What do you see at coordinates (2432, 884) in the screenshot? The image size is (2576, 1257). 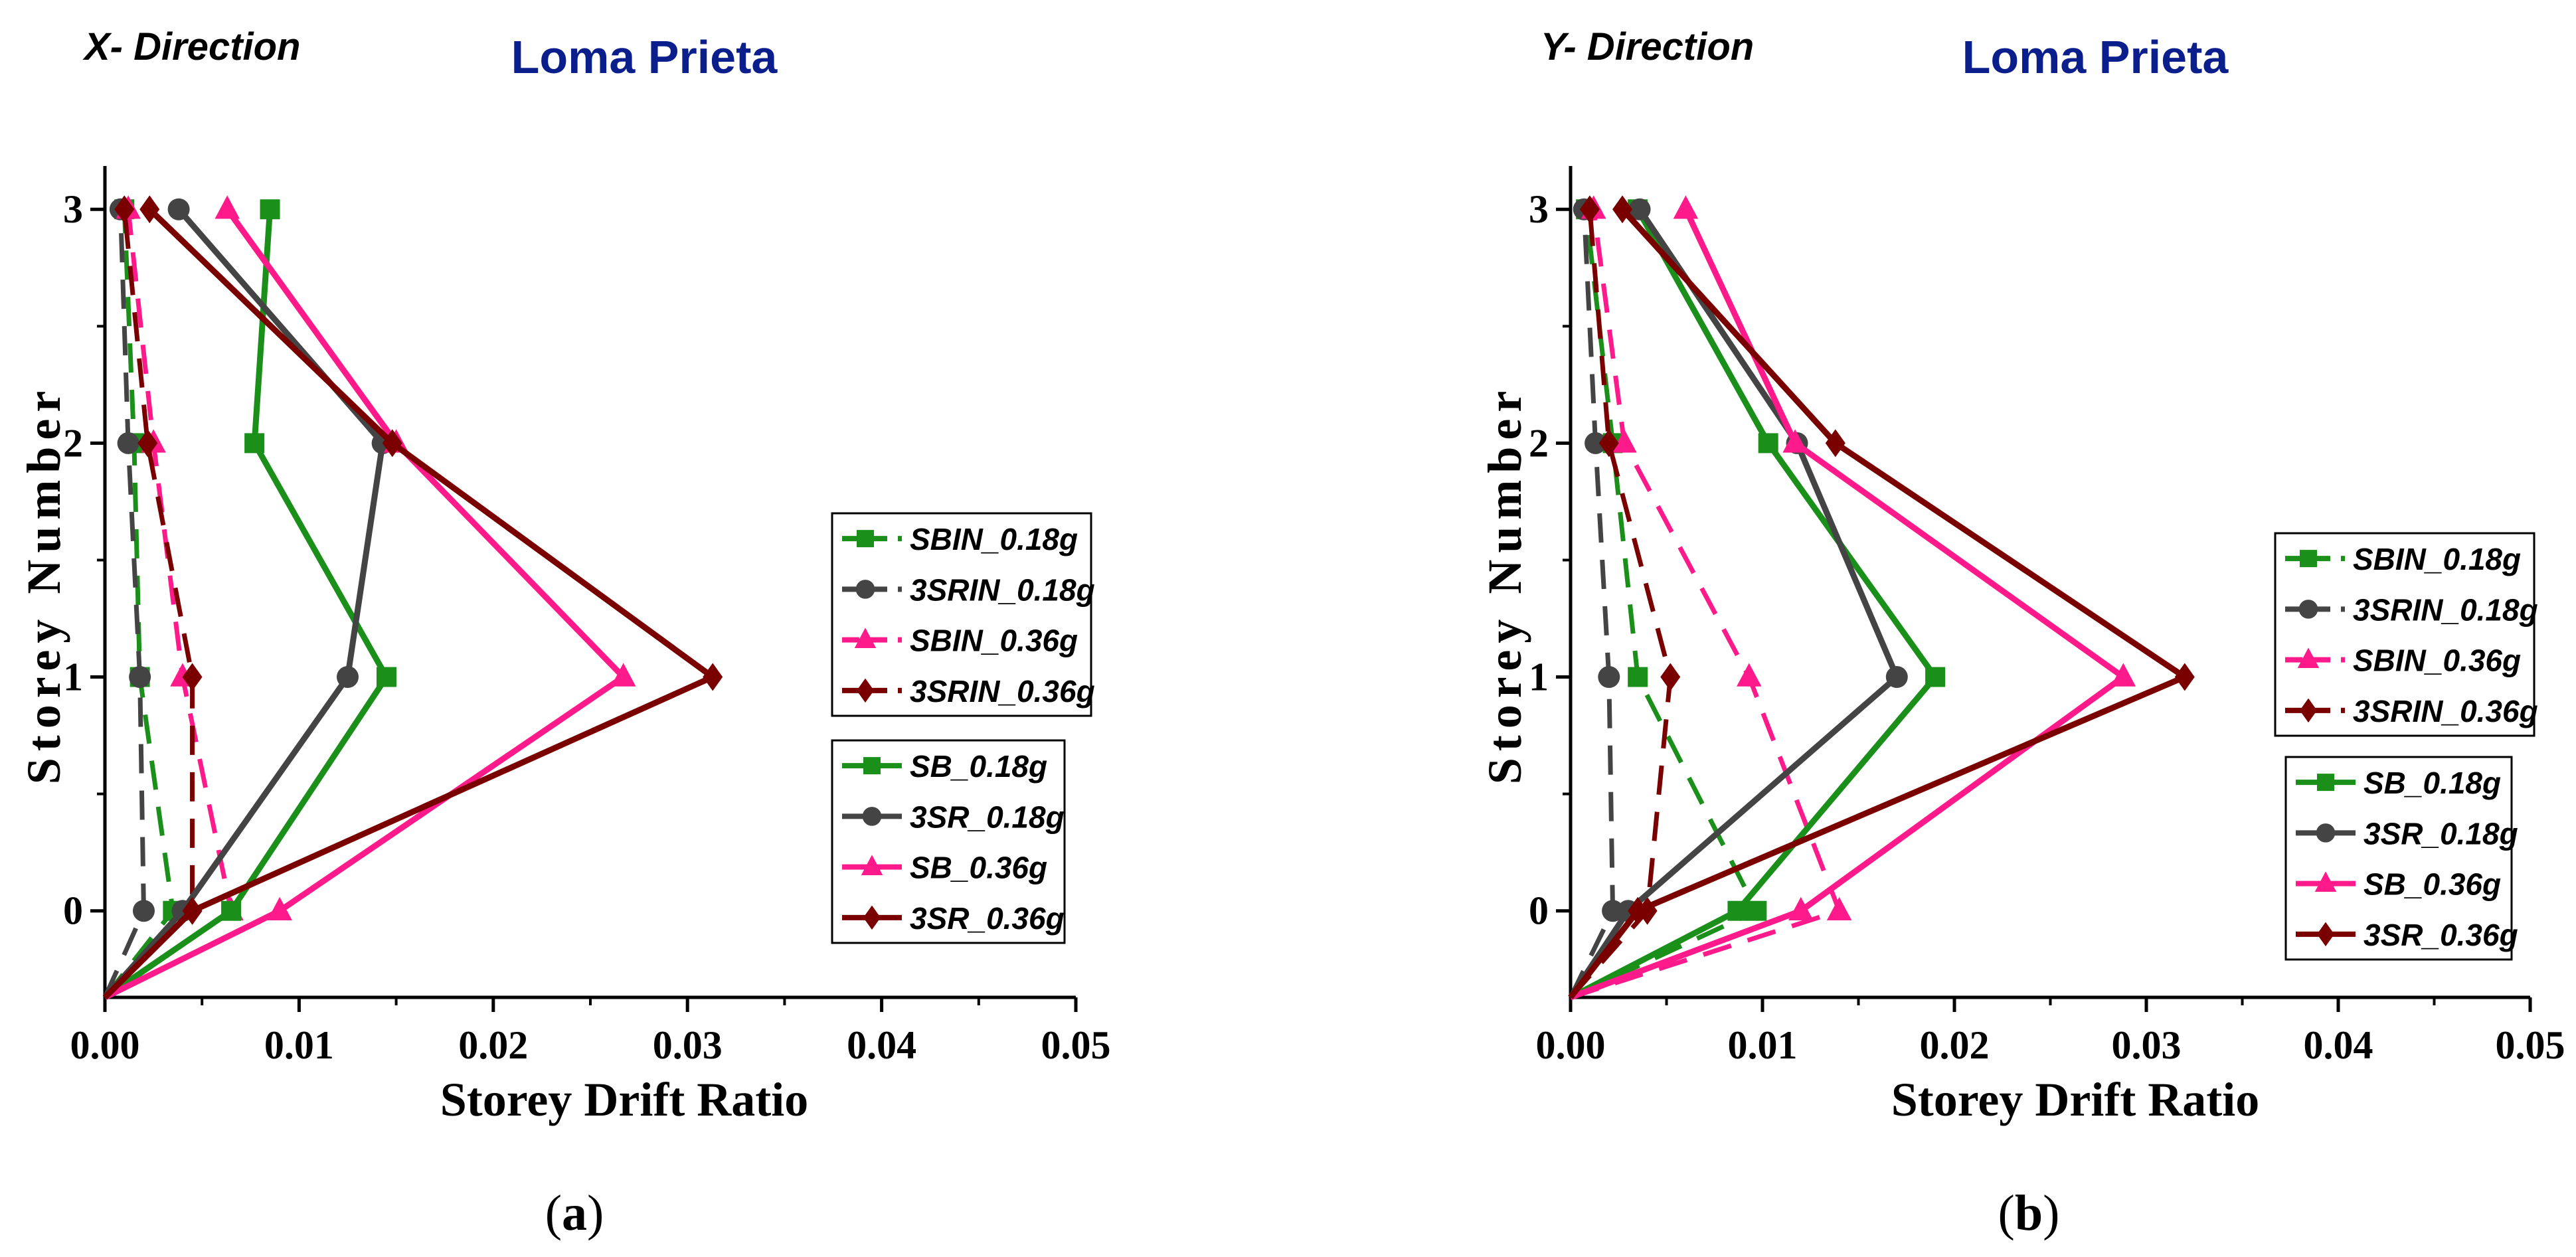 I see `legend-label: SB_0.36g` at bounding box center [2432, 884].